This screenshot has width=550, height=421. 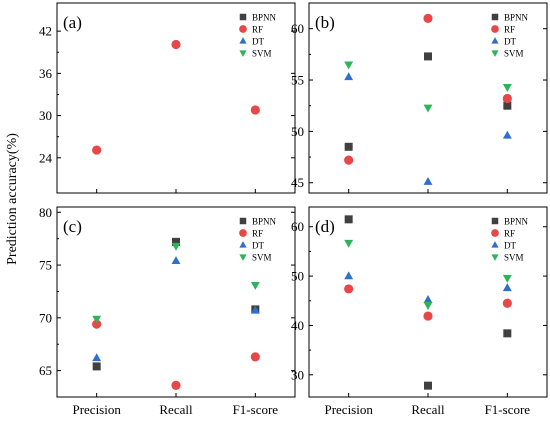 I want to click on y-tick-label: 55, so click(x=297, y=80).